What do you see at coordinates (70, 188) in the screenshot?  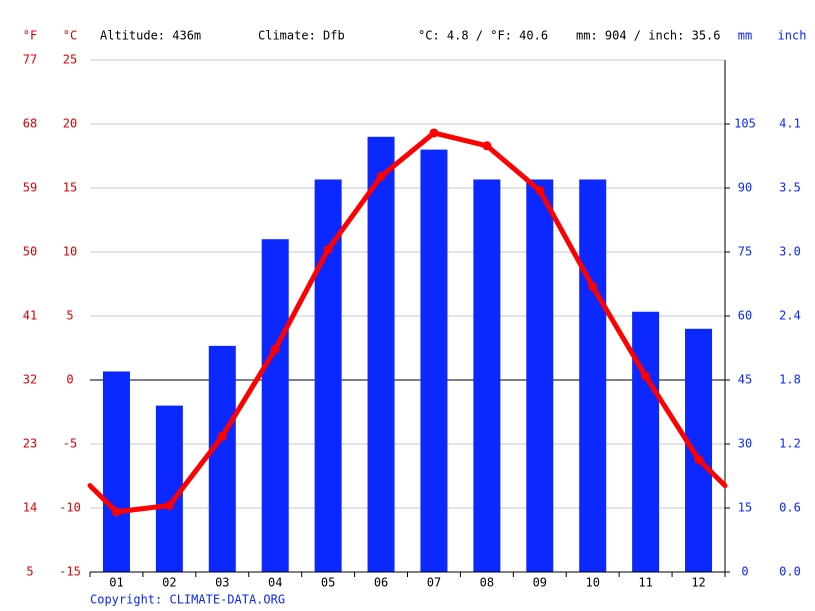 I see `y-tick-label: 15` at bounding box center [70, 188].